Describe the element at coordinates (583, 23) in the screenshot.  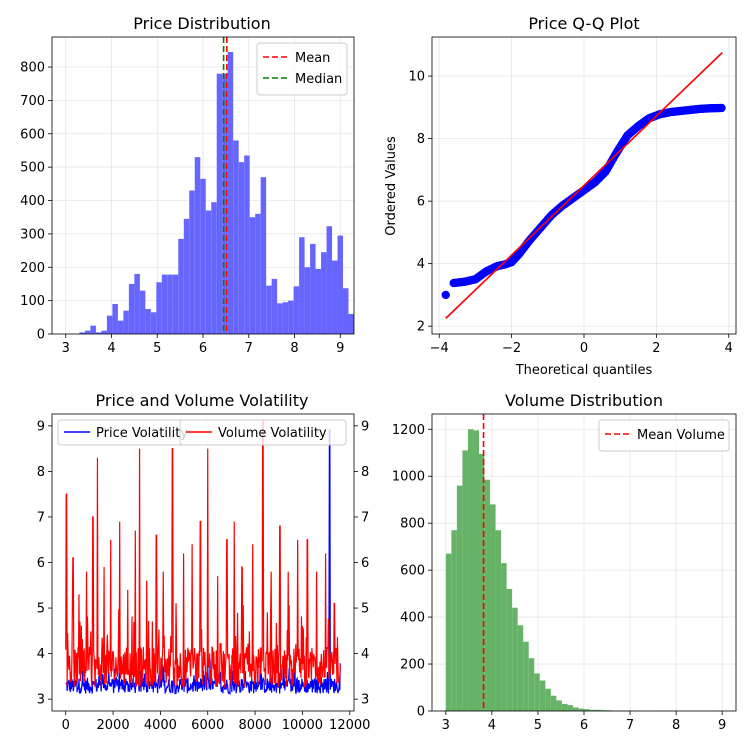
I see `qq-plot-title: Price Q-Q Plot` at that location.